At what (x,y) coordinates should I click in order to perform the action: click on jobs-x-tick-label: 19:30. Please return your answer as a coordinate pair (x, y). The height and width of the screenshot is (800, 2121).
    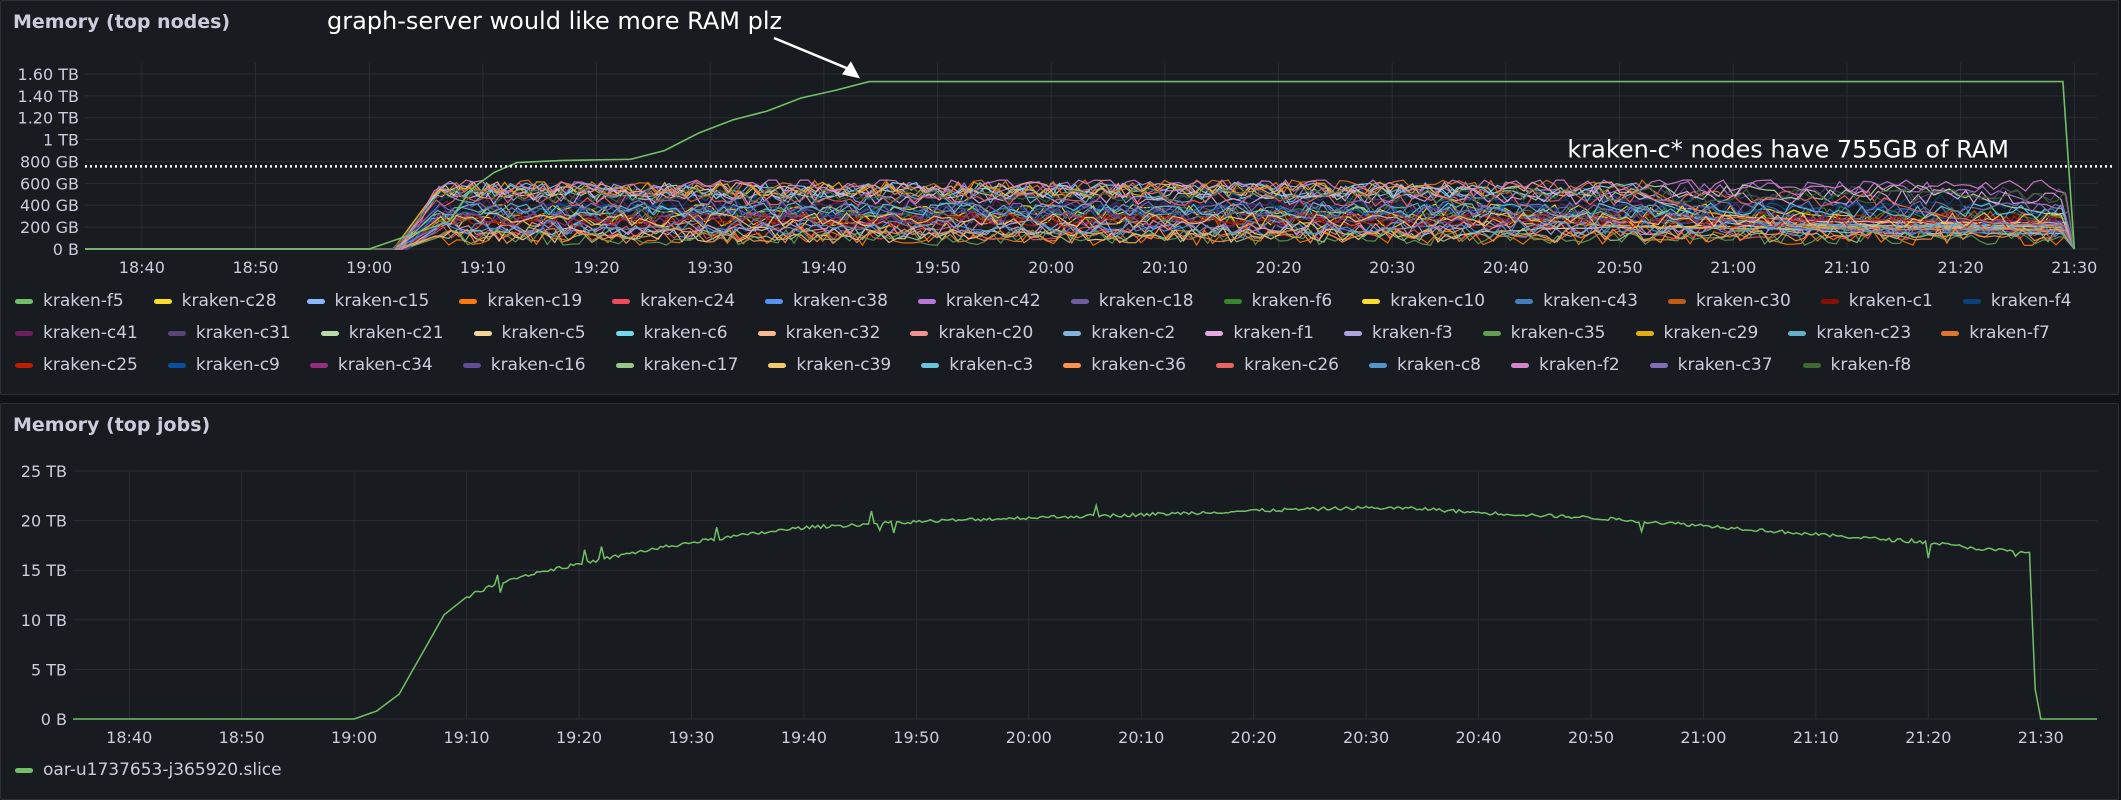
    Looking at the image, I should click on (691, 736).